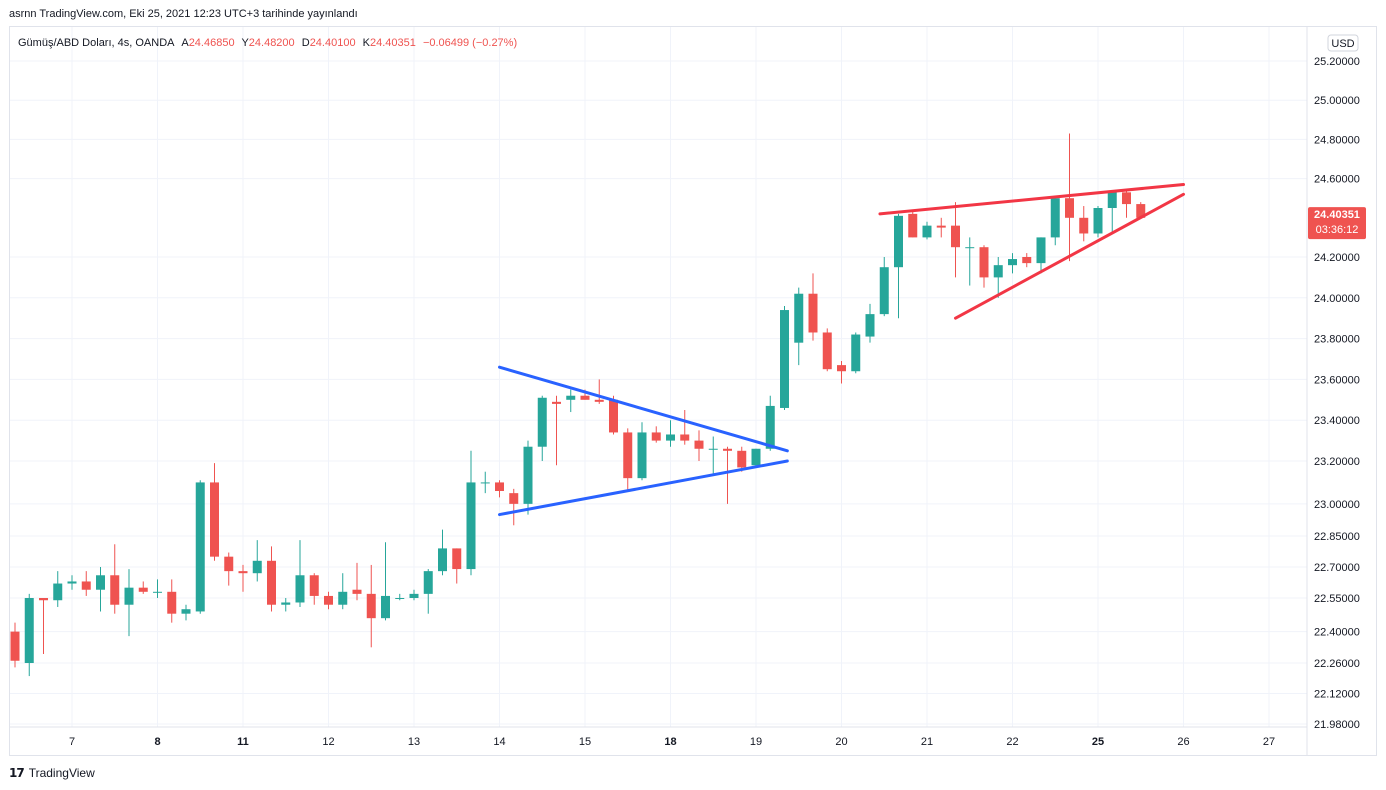  Describe the element at coordinates (1337, 299) in the screenshot. I see `price-tick-label: 24.00000` at that location.